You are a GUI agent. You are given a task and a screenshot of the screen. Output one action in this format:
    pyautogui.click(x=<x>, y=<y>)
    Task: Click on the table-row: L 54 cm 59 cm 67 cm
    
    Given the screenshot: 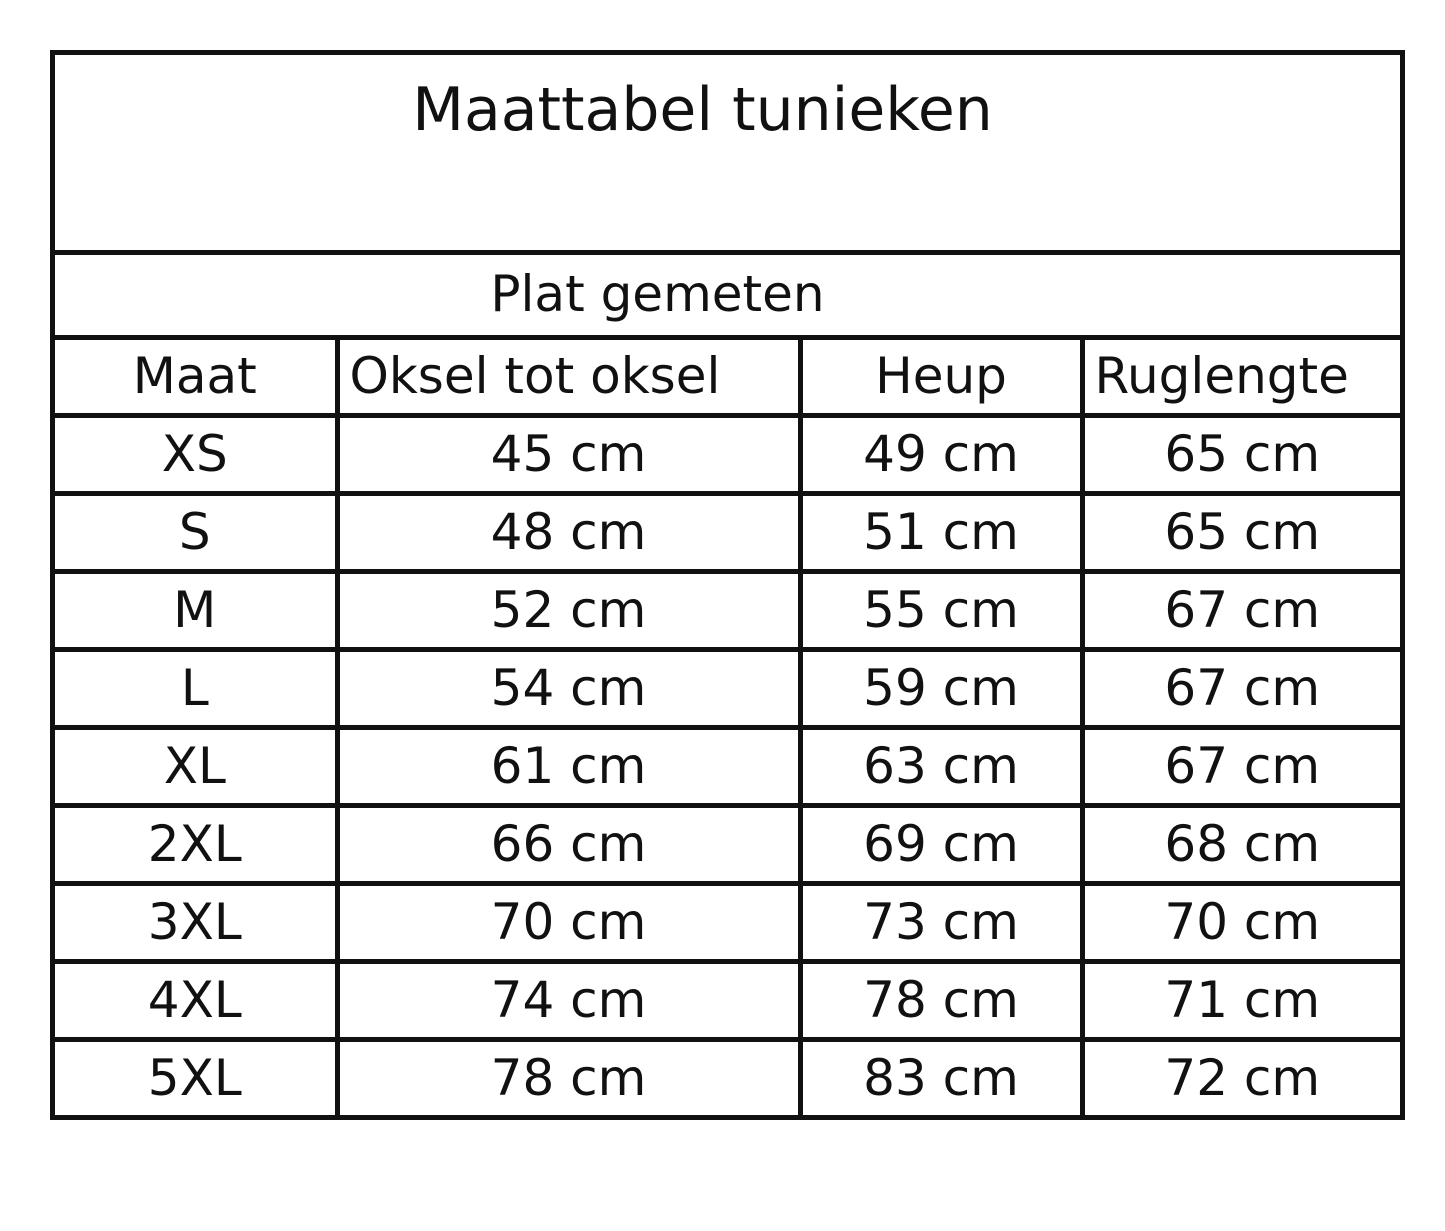 What is the action you would take?
    pyautogui.click(x=727, y=688)
    